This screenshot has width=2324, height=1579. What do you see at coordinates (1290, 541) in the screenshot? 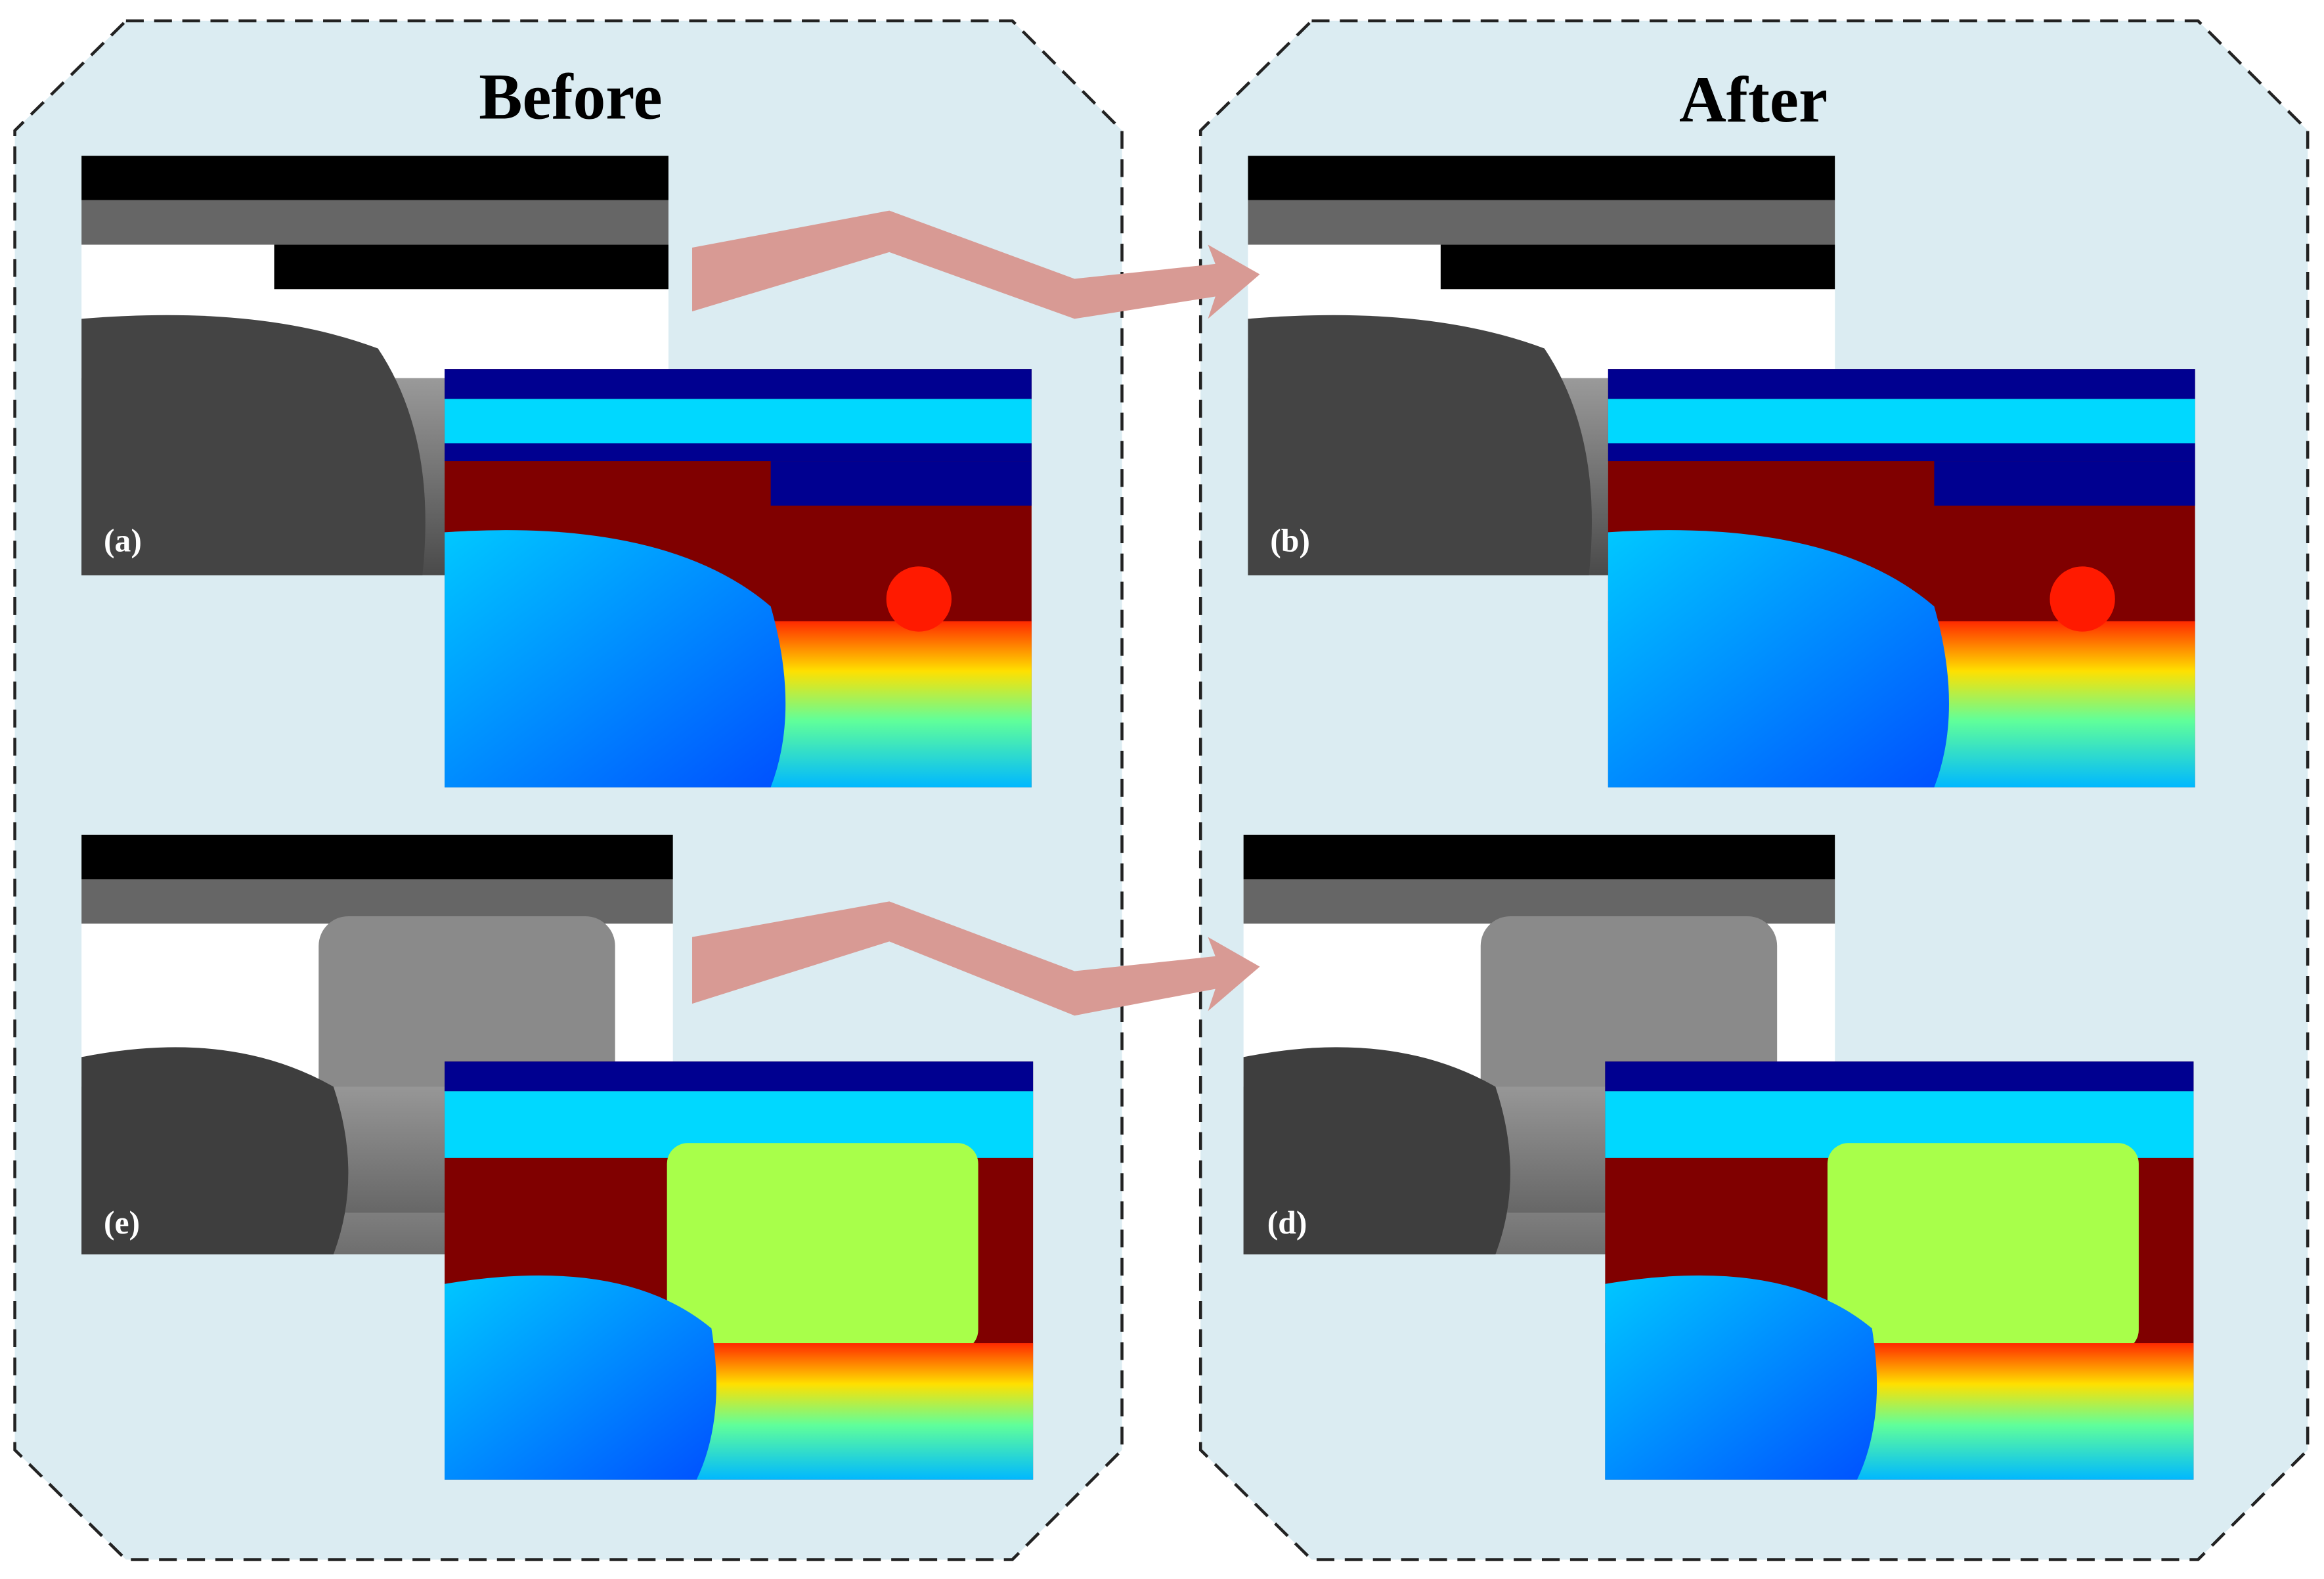
I see `subfigure-label: (b)` at bounding box center [1290, 541].